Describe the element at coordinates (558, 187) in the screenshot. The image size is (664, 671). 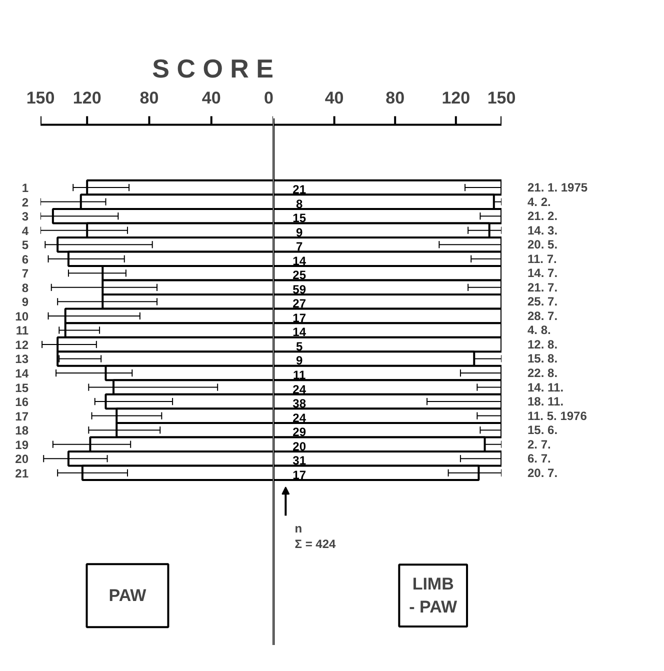
I see `y-tick-label: 21. 1. 1975` at that location.